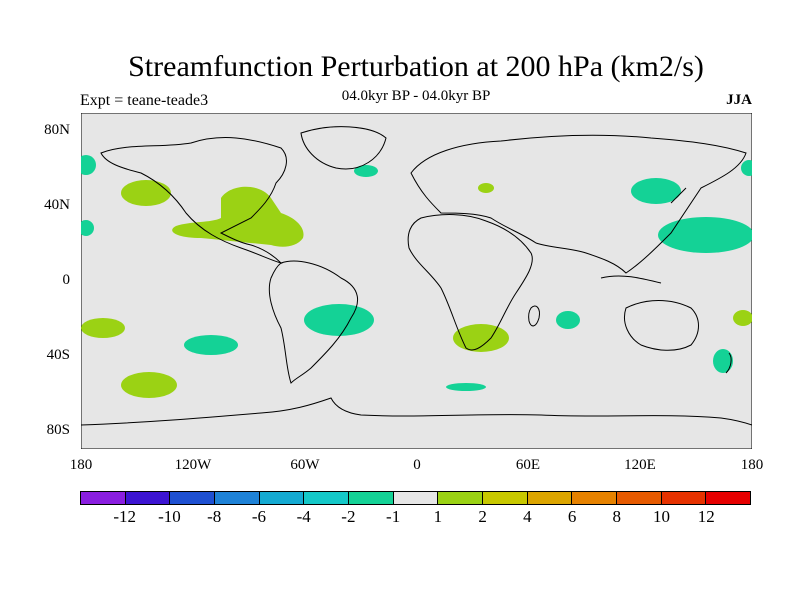 Image resolution: width=800 pixels, height=600 pixels. What do you see at coordinates (527, 516) in the screenshot?
I see `colorbar-tick-label: 4` at bounding box center [527, 516].